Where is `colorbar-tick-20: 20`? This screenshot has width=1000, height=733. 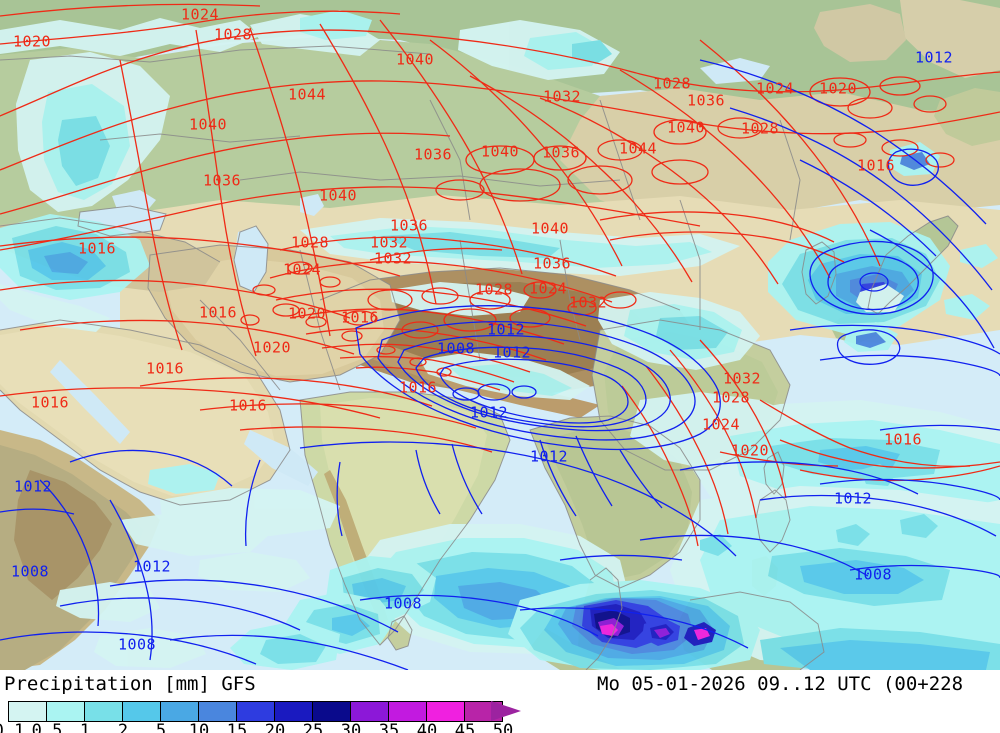
colorbar-tick-20: 20 is located at coordinates (275, 727).